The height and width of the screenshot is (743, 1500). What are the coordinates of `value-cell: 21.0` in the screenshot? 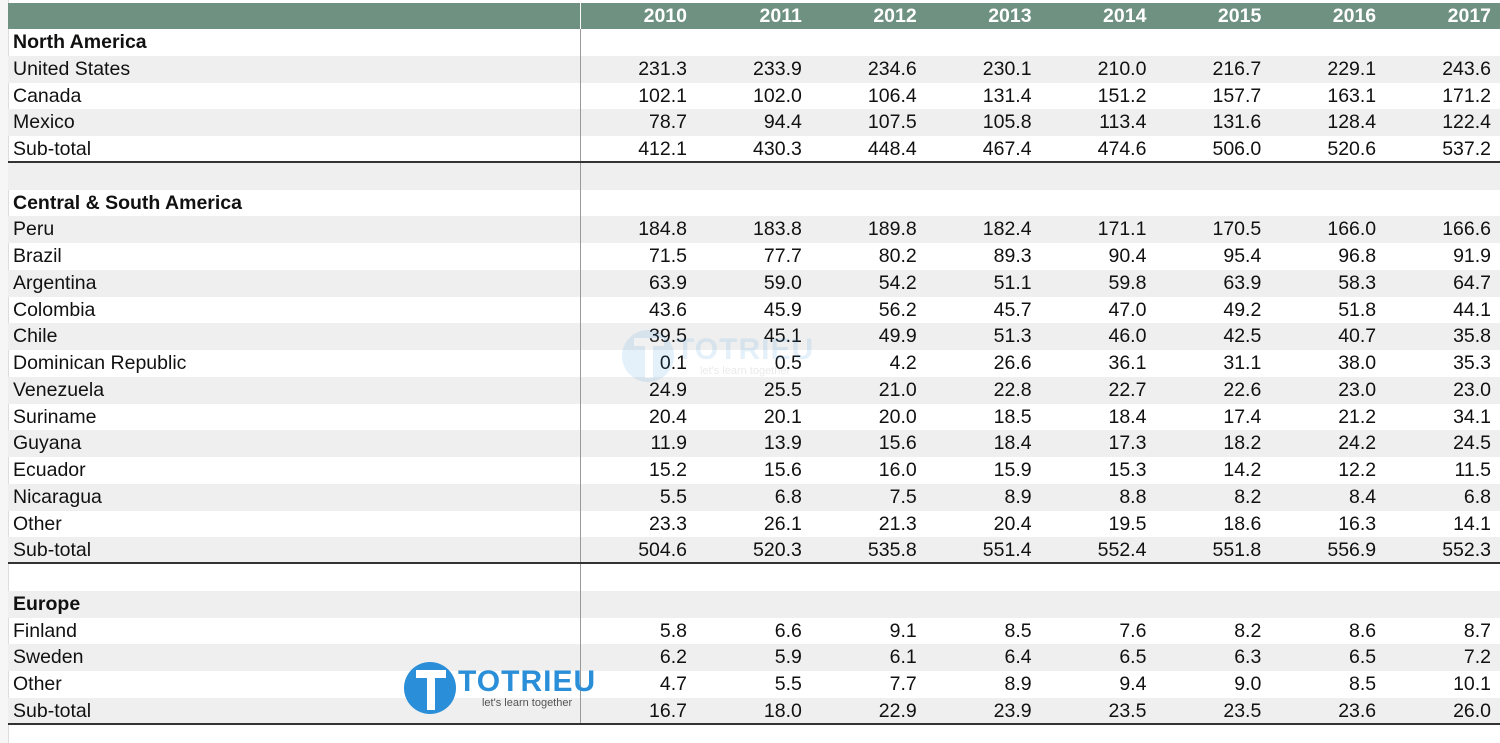 It's located at (897, 389).